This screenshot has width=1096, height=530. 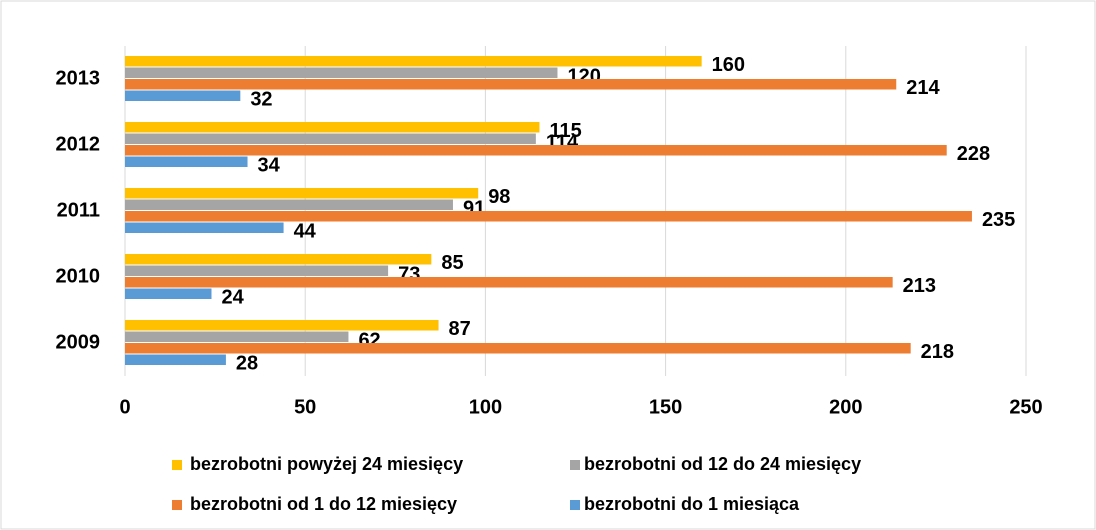 What do you see at coordinates (485, 407) in the screenshot?
I see `x-tick-label: 100` at bounding box center [485, 407].